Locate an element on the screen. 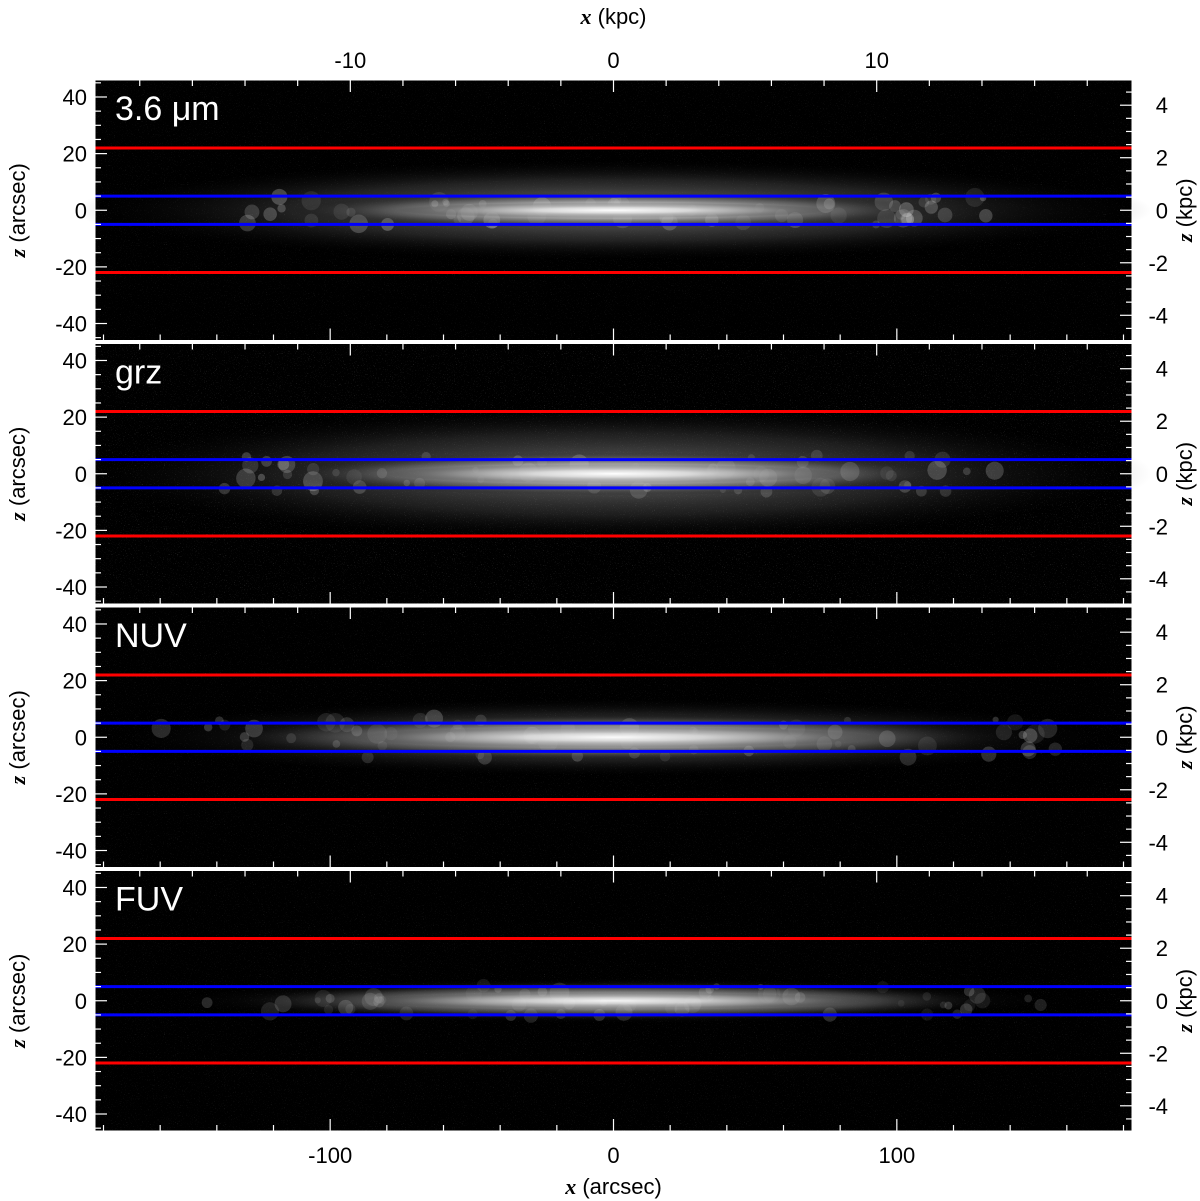 Image resolution: width=1200 pixels, height=1201 pixels. top-axis-unit: (kpc) is located at coordinates (619, 16).